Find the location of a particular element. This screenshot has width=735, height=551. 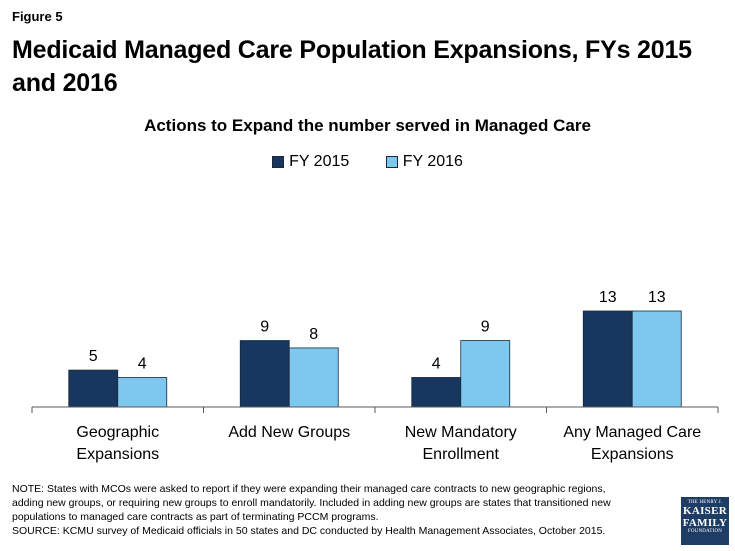

data-label-fy2016-0: 4 is located at coordinates (142, 363).